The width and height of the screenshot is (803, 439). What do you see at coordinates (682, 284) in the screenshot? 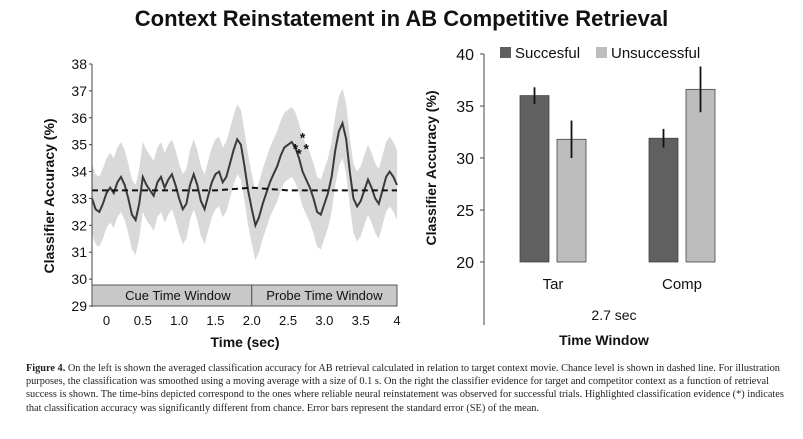
I see `category-label: Comp` at bounding box center [682, 284].